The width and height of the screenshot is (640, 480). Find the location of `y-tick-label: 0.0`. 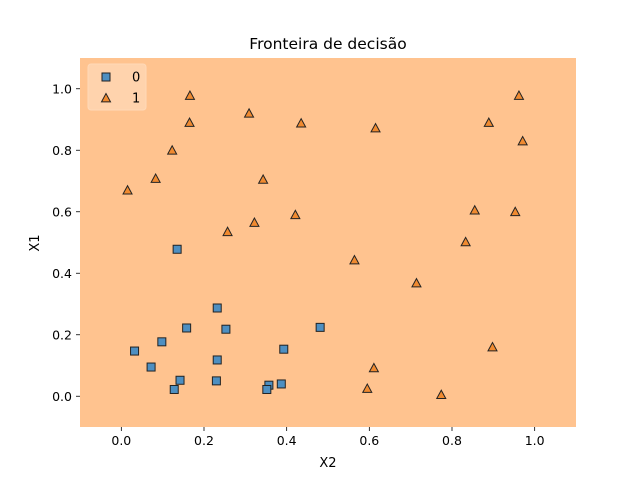

y-tick-label: 0.0 is located at coordinates (62, 396).